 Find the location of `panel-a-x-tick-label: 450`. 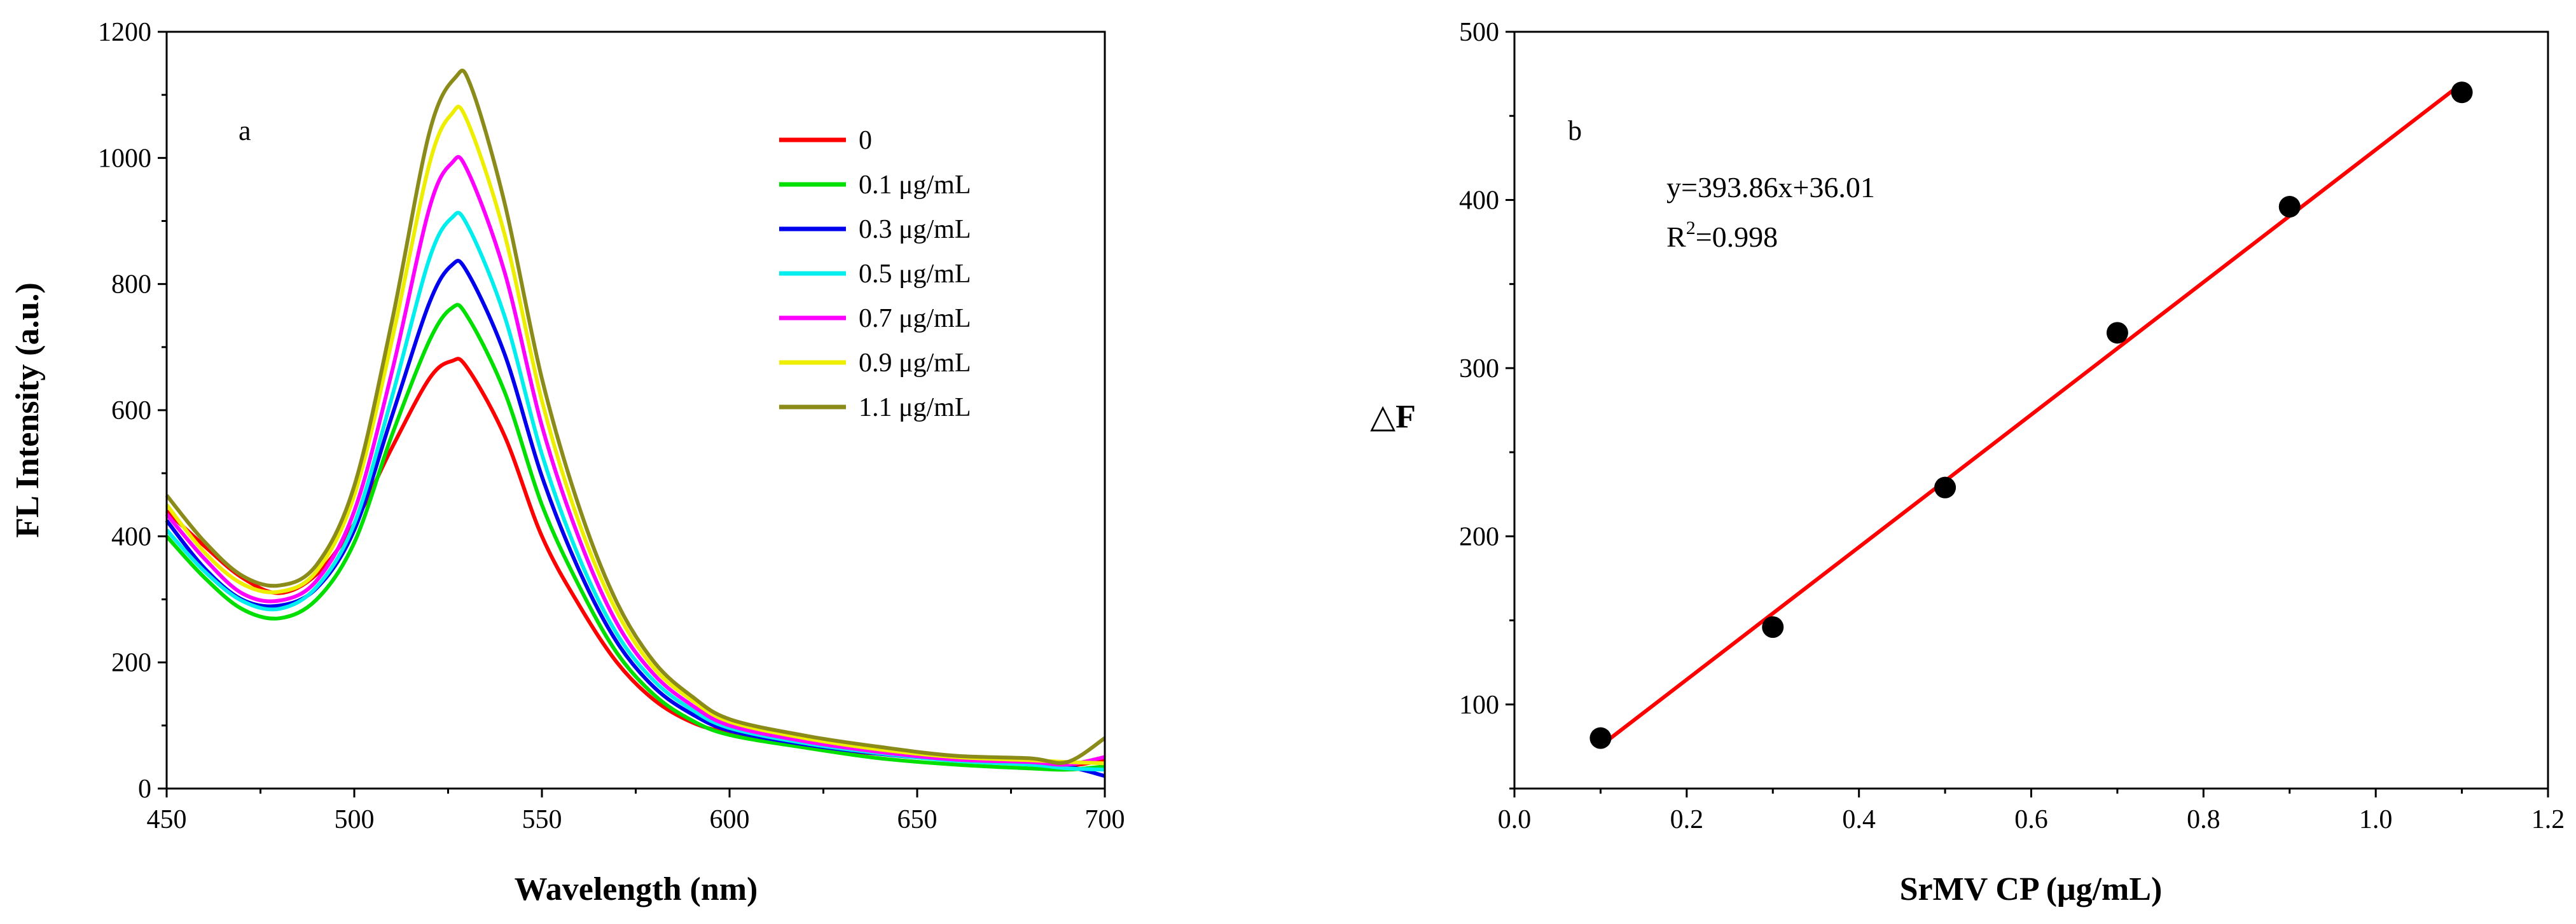

panel-a-x-tick-label: 450 is located at coordinates (167, 819).